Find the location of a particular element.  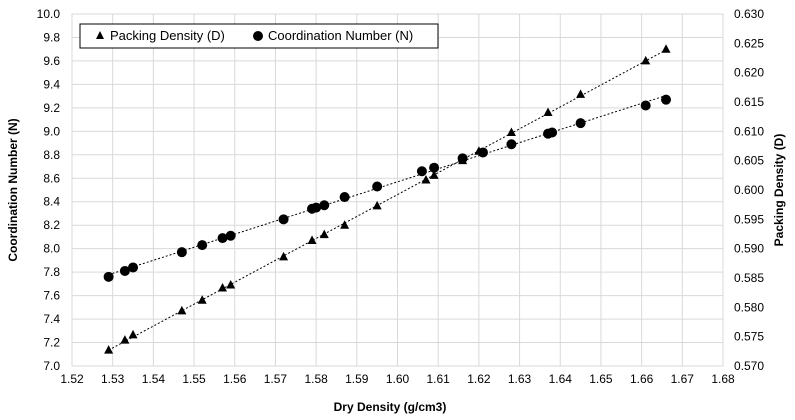

right-y-tick-label: 0.580 is located at coordinates (749, 307).